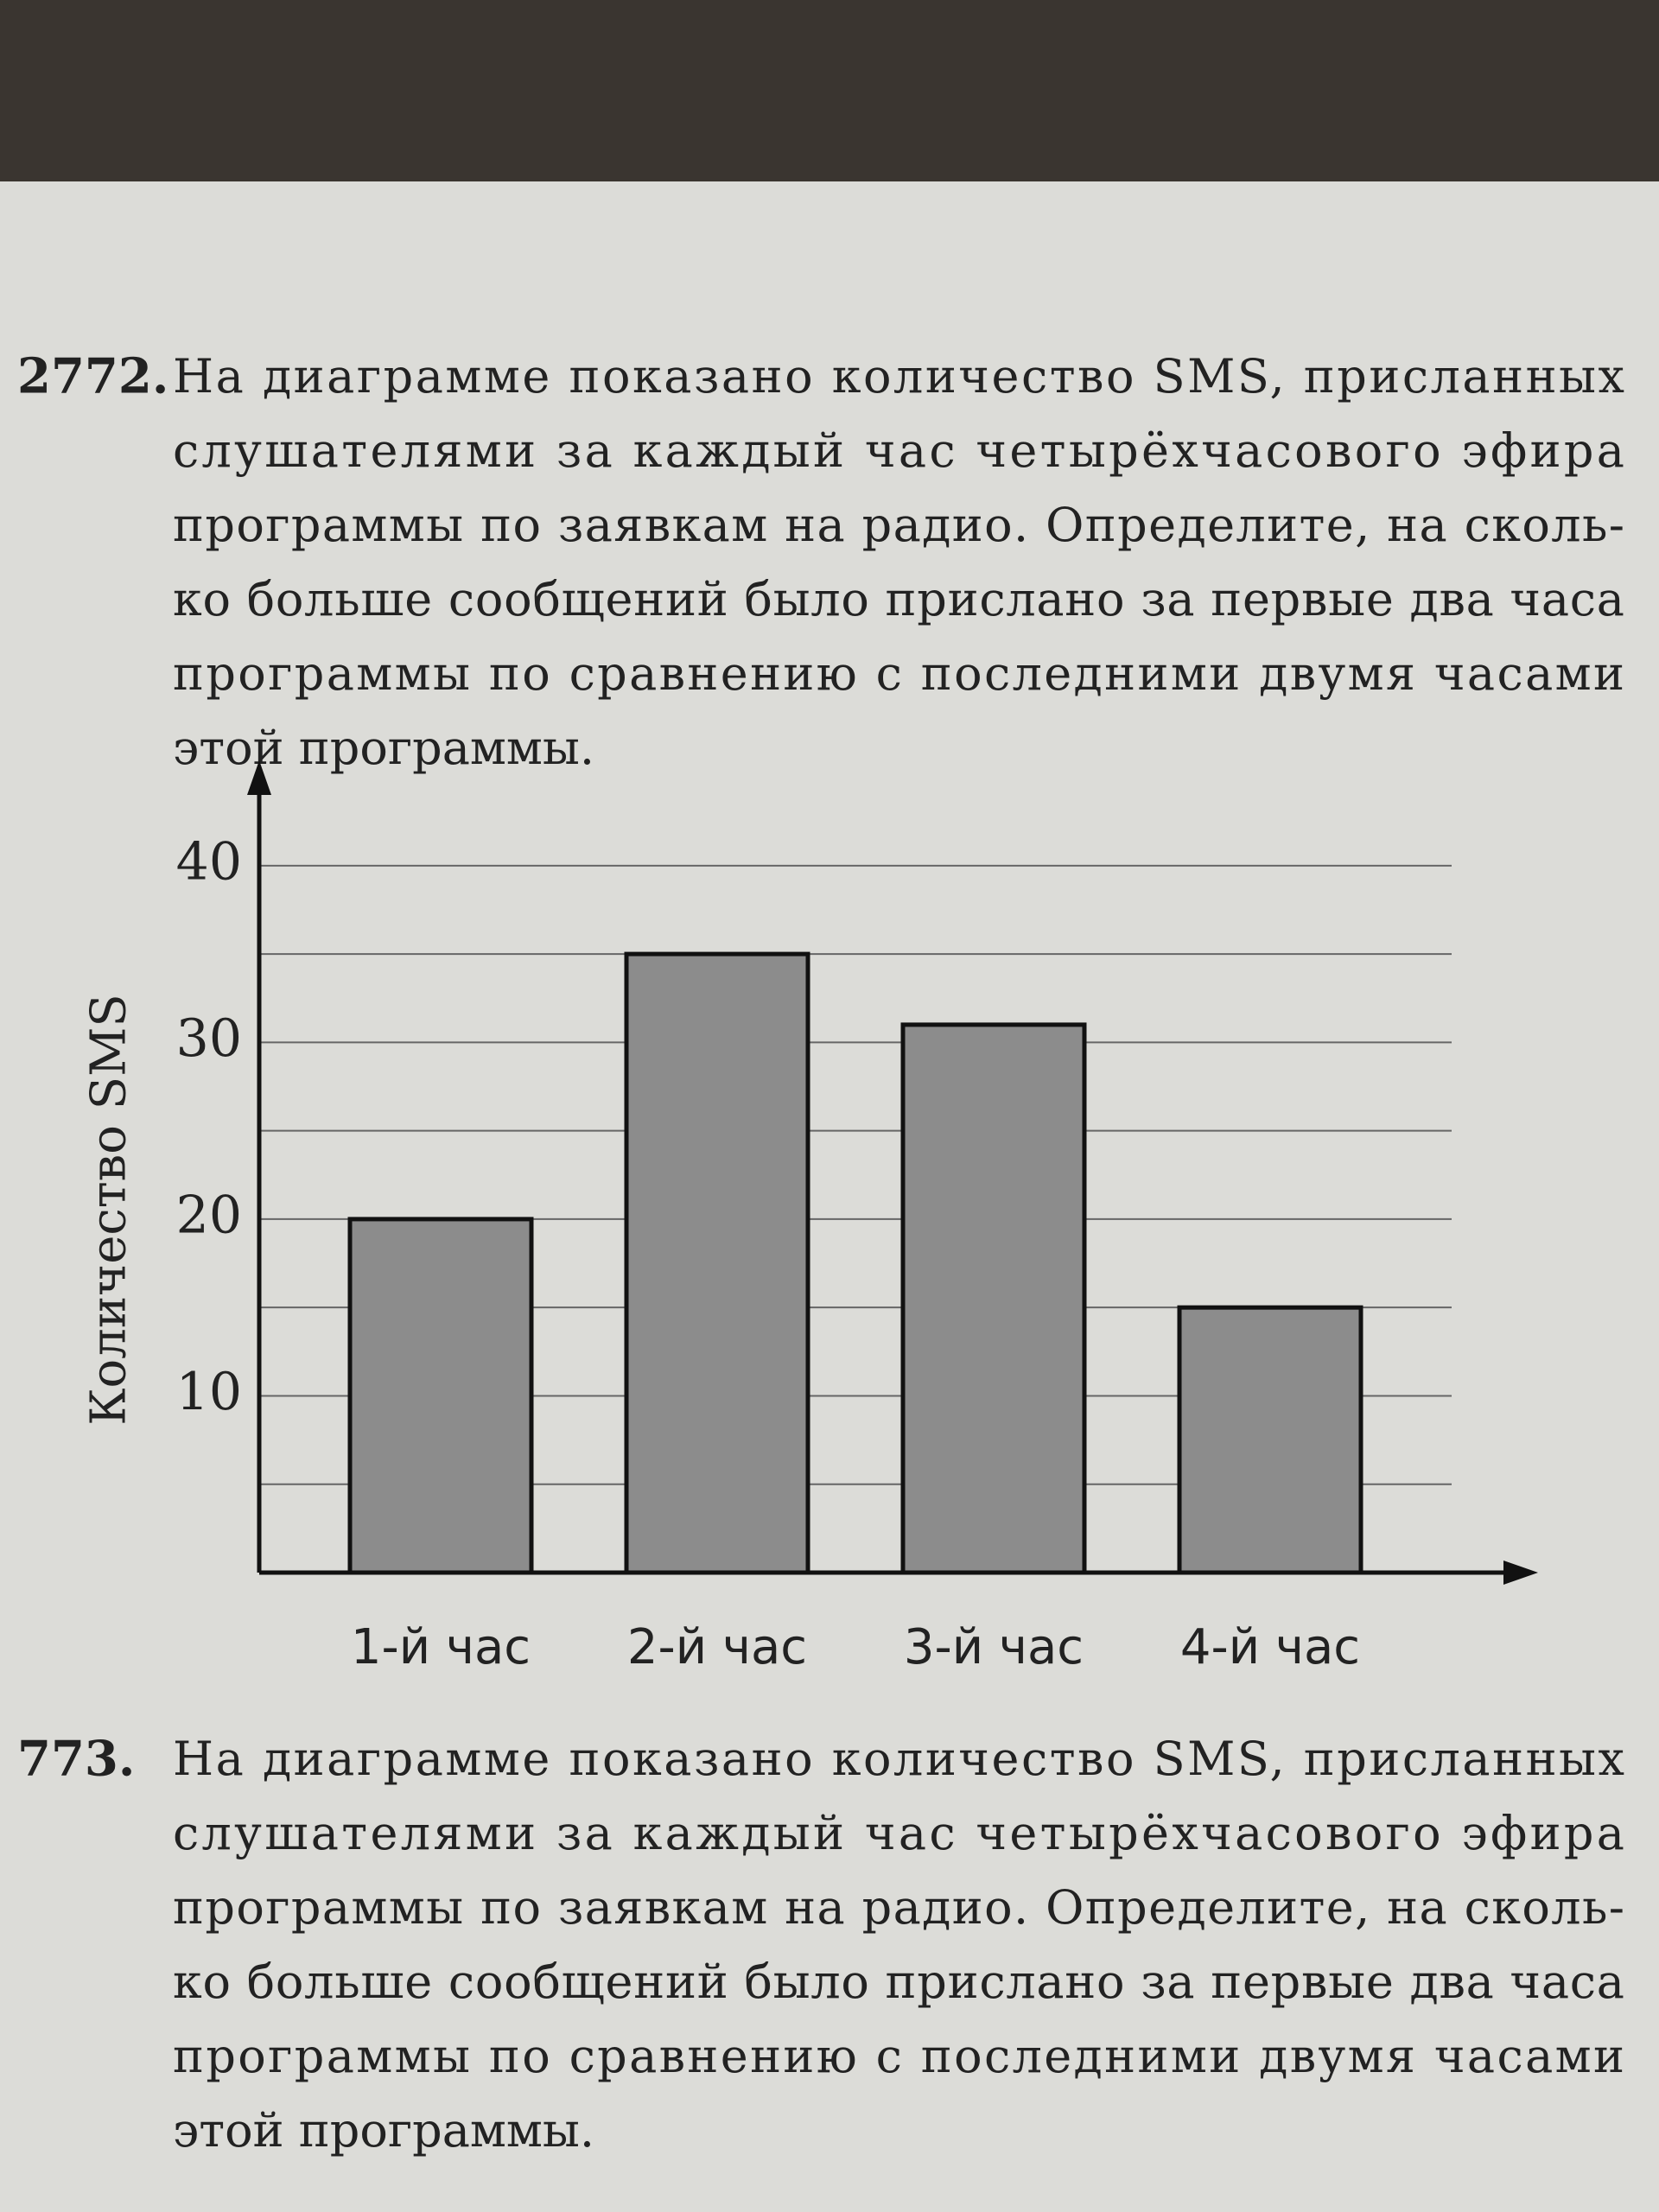  What do you see at coordinates (717, 1647) in the screenshot?
I see `x-tick-label: 2-й час` at bounding box center [717, 1647].